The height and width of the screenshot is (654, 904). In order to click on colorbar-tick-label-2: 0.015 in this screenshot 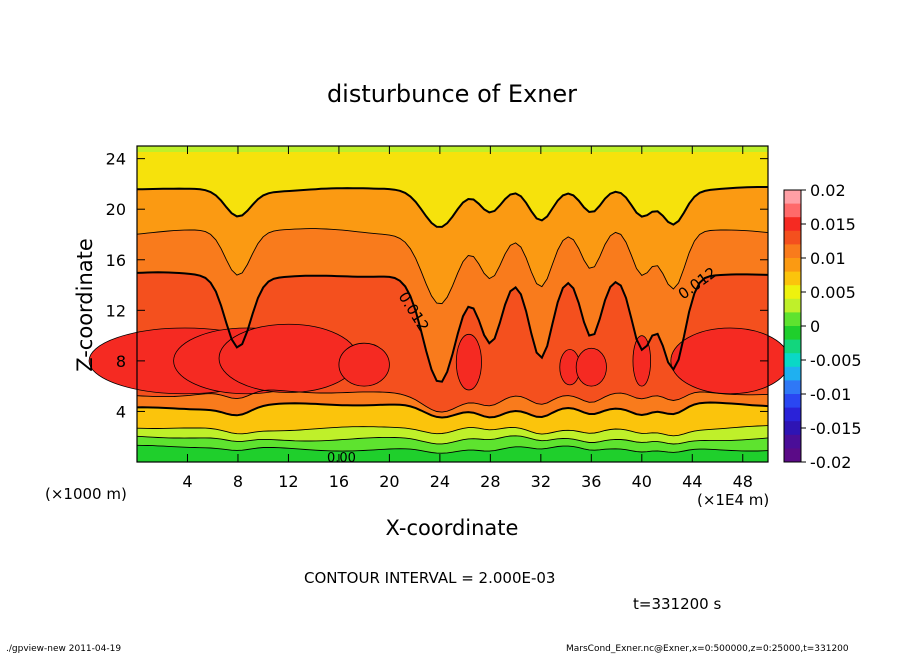, I will do `click(833, 224)`.